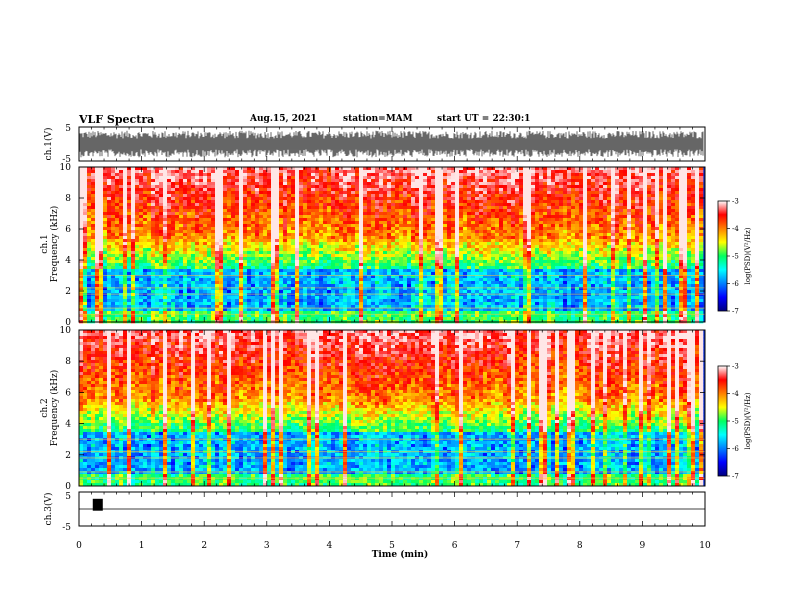 The image size is (792, 612). Describe the element at coordinates (48, 144) in the screenshot. I see `ch1-ylabel: ch.1(V)` at that location.